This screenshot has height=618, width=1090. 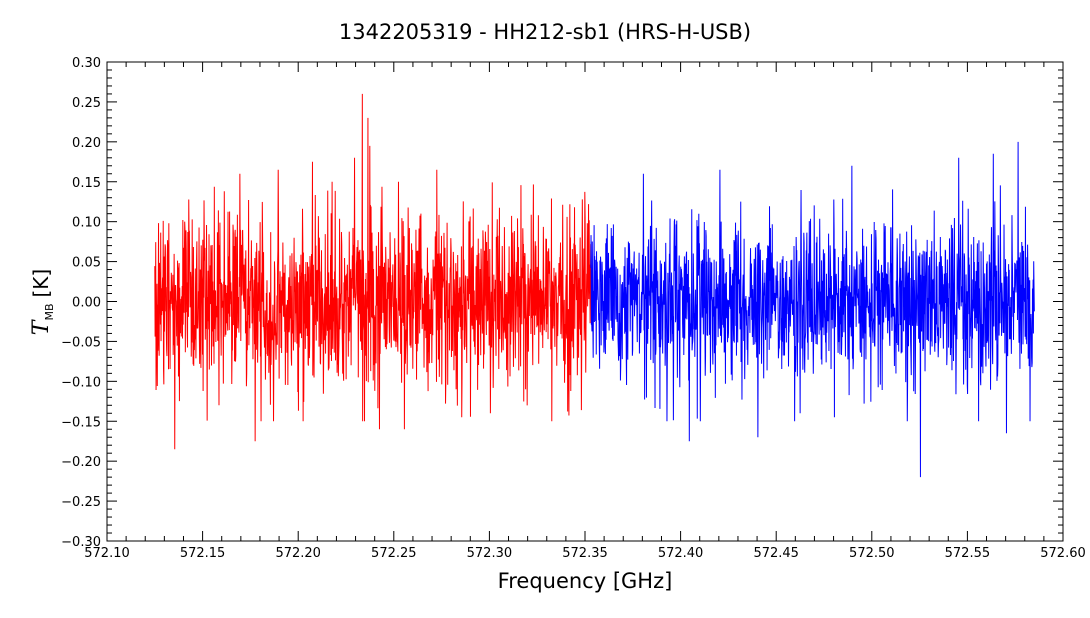 What do you see at coordinates (203, 553) in the screenshot?
I see `x-tick-label: 572.15` at bounding box center [203, 553].